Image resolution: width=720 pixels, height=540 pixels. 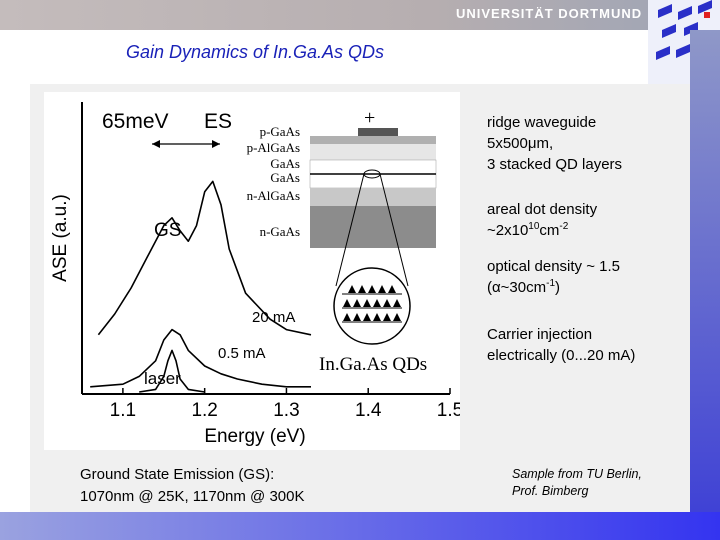 I want to click on layer-label: p-GaAs, so click(x=280, y=131).